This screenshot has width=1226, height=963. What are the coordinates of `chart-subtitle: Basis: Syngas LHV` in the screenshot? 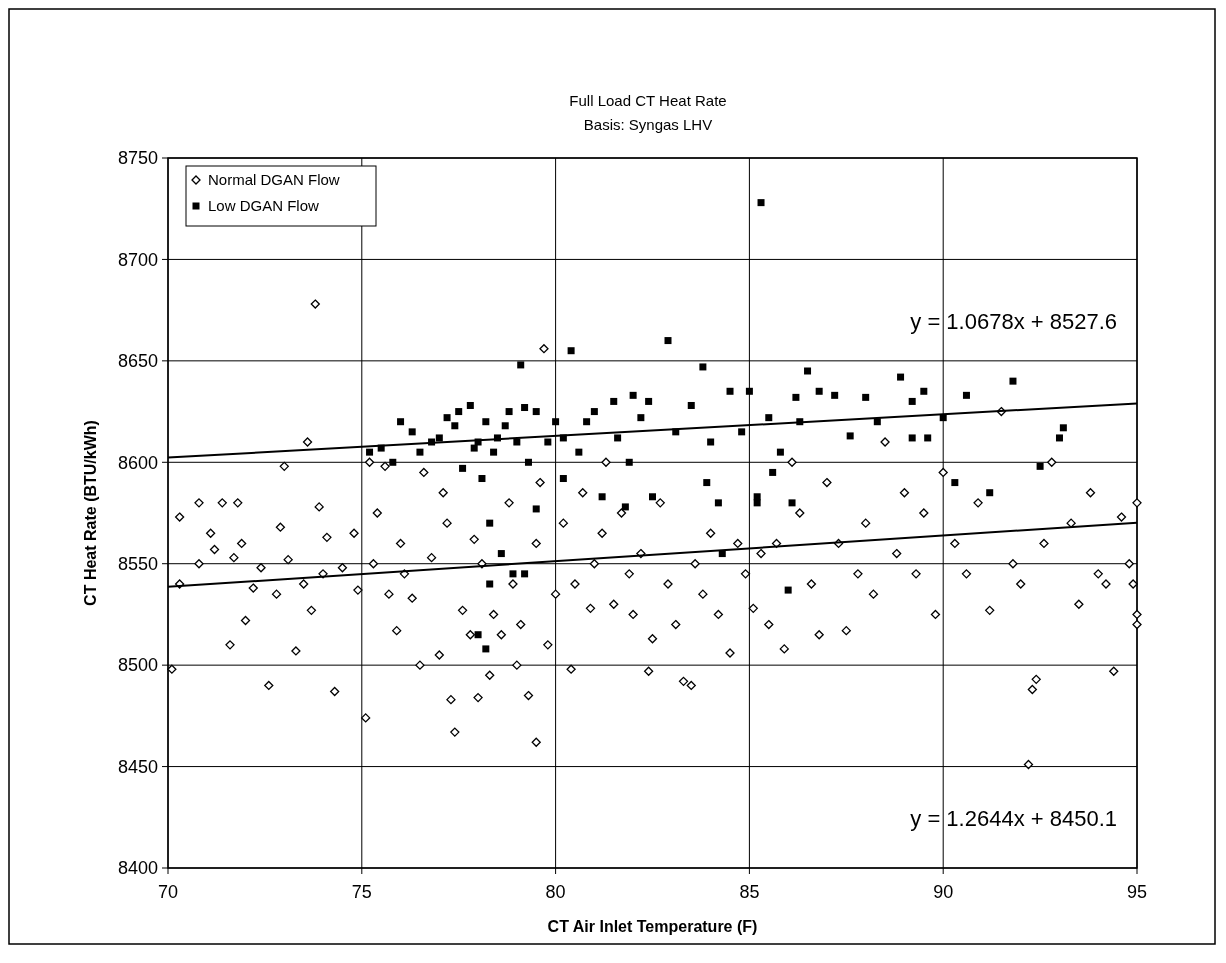 It's located at (648, 124).